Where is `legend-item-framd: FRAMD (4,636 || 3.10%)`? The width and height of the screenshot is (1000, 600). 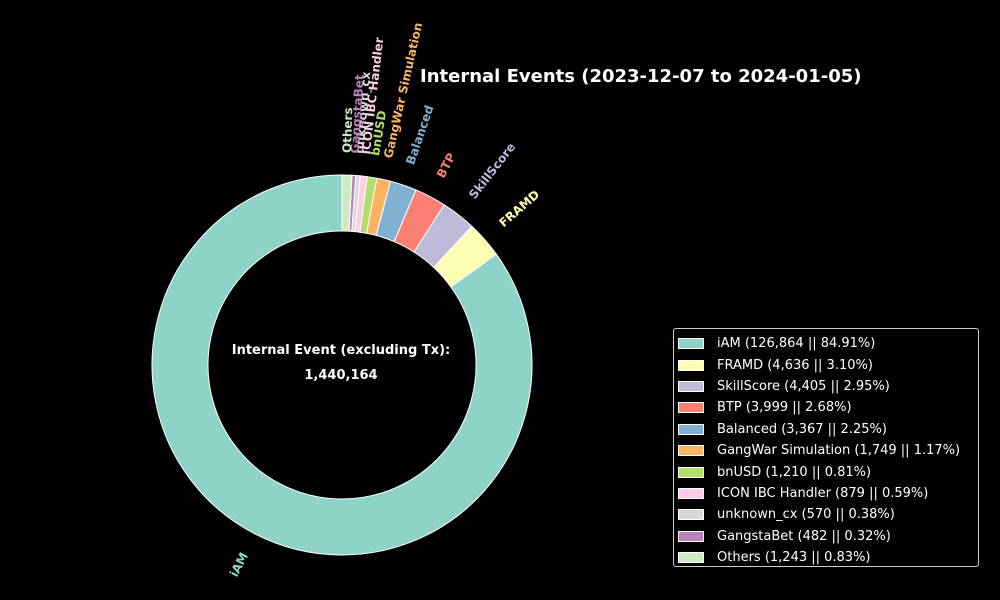
legend-item-framd: FRAMD (4,636 || 3.10%) is located at coordinates (828, 364).